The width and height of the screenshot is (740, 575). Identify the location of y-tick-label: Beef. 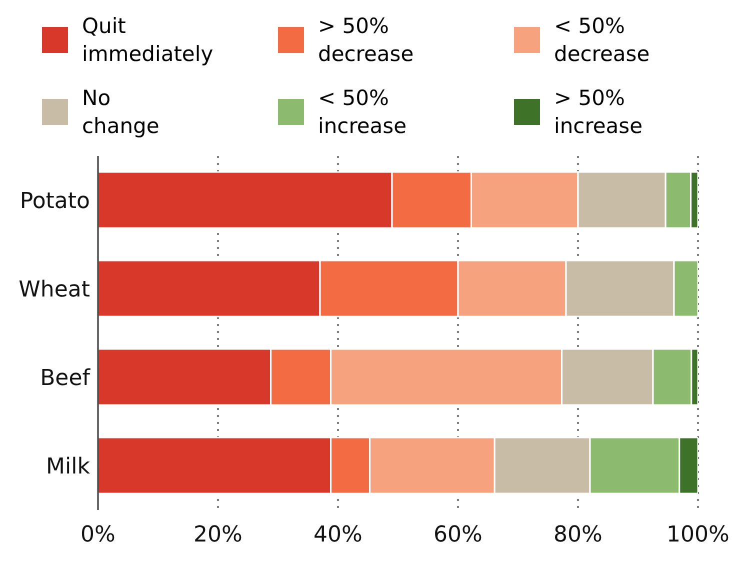
(66, 379).